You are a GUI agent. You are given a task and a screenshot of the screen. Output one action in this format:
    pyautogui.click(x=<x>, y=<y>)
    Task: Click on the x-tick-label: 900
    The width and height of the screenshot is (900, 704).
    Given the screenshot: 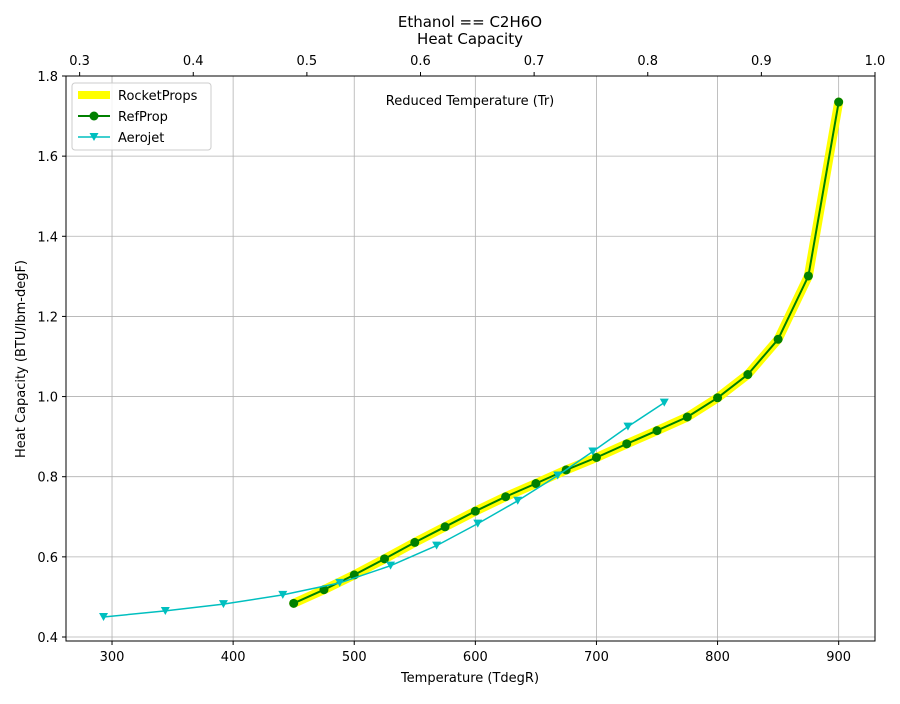 What is the action you would take?
    pyautogui.click(x=838, y=657)
    